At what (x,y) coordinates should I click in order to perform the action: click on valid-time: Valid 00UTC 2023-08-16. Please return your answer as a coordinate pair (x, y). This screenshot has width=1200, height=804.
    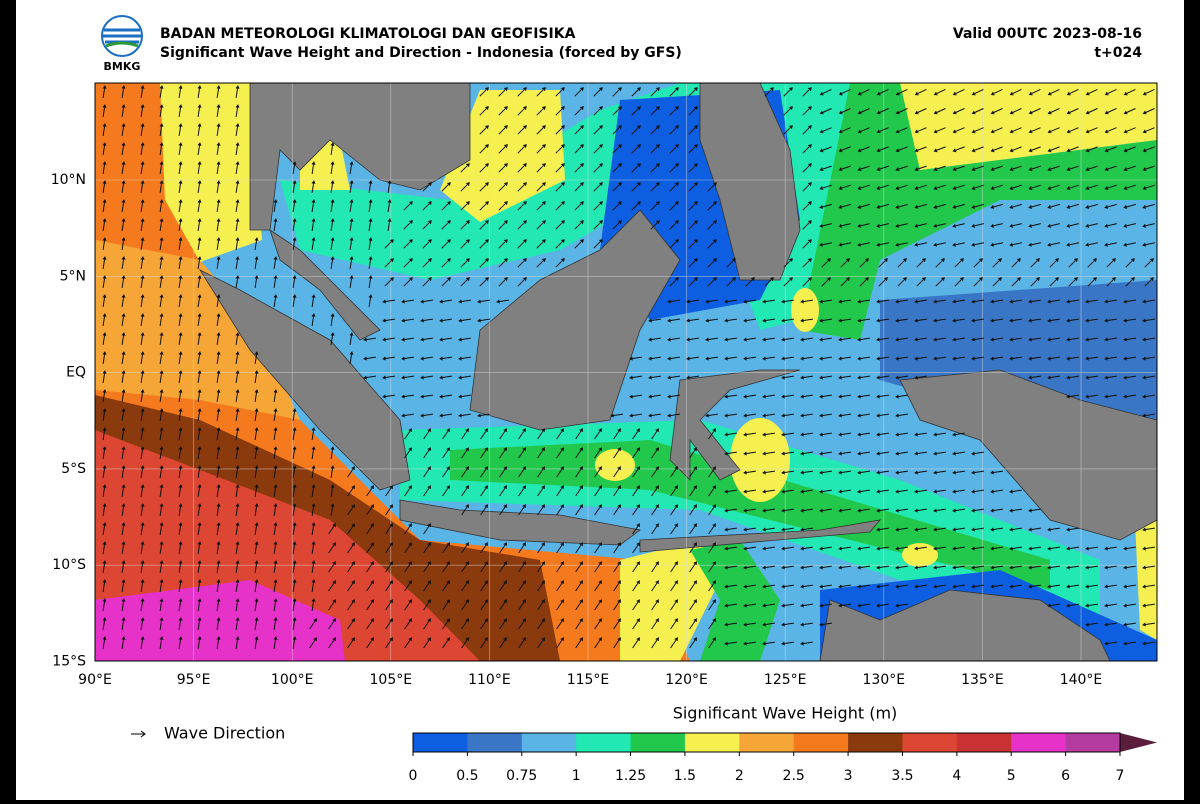
    Looking at the image, I should click on (1047, 34).